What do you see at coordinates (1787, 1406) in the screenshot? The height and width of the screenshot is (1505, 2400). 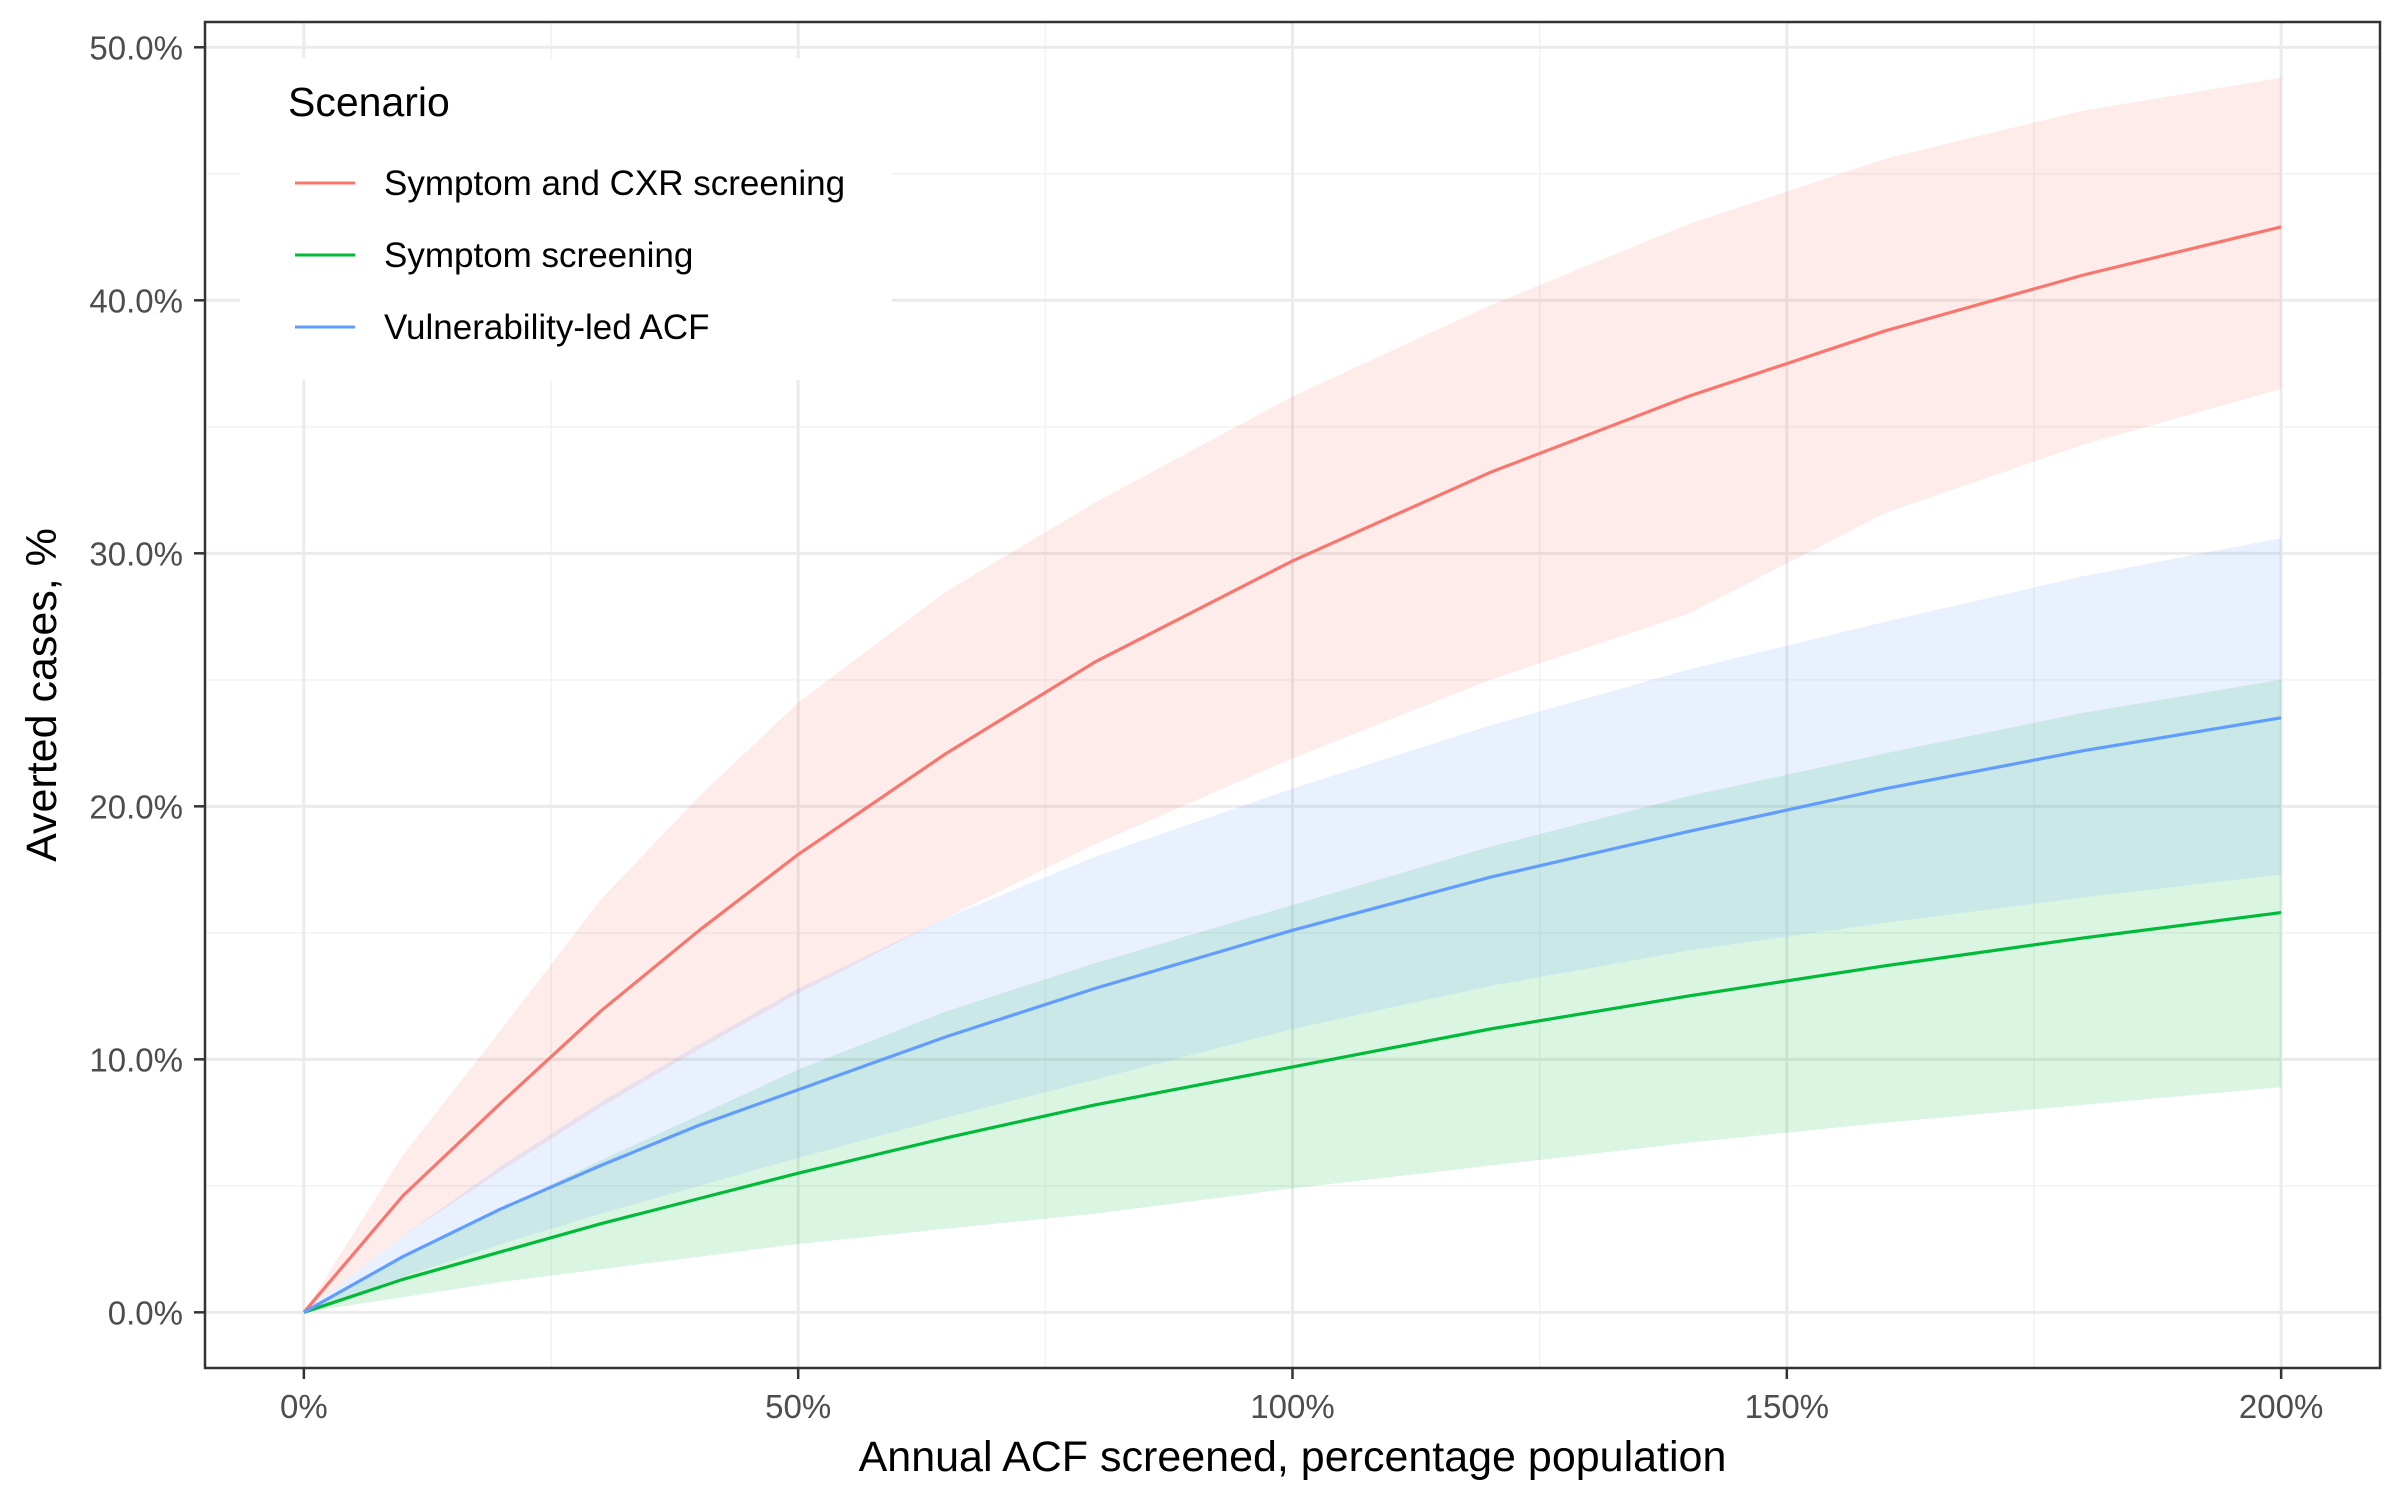 I see `x-tick-label: 150%` at bounding box center [1787, 1406].